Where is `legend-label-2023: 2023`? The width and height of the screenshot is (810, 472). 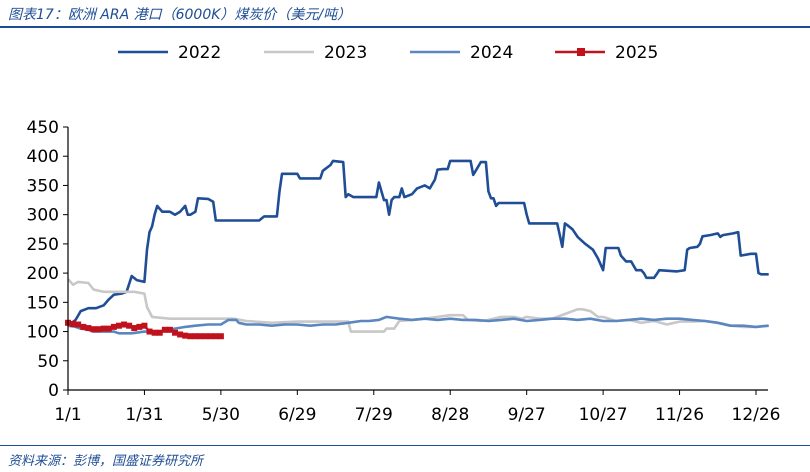
legend-label-2023: 2023 is located at coordinates (345, 53).